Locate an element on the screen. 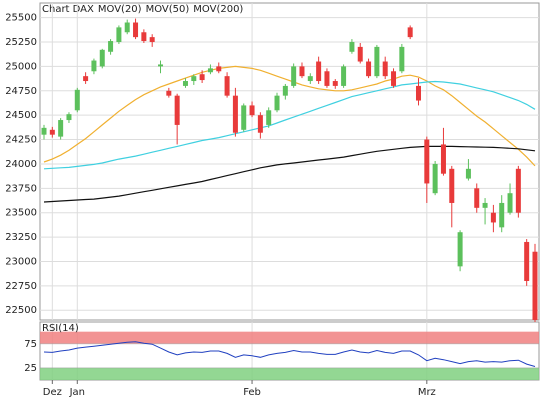  x-tick-label: Feb is located at coordinates (252, 392).